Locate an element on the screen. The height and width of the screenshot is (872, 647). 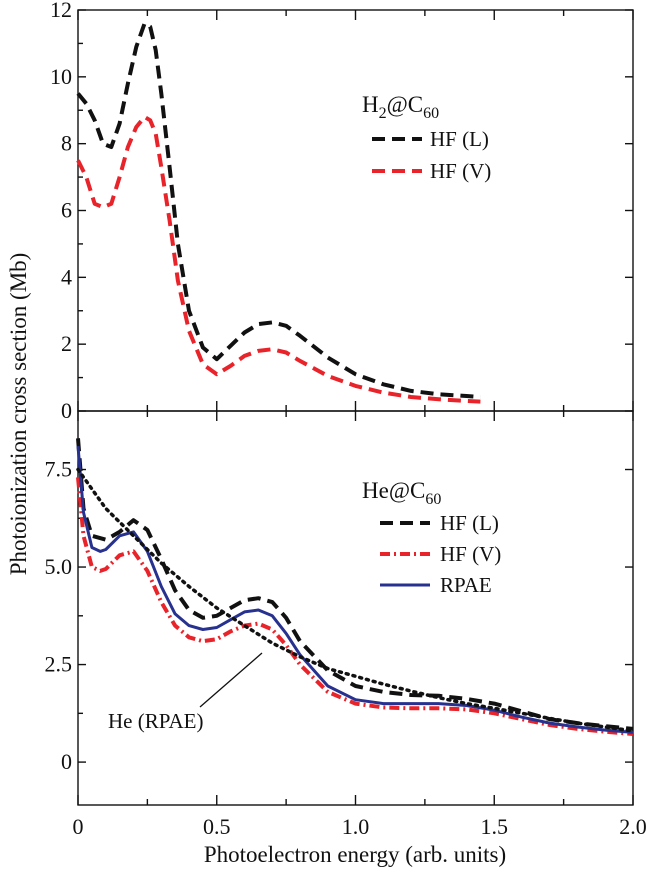
y-axis-label: Photoionization cross section (Mb) is located at coordinates (18, 414).